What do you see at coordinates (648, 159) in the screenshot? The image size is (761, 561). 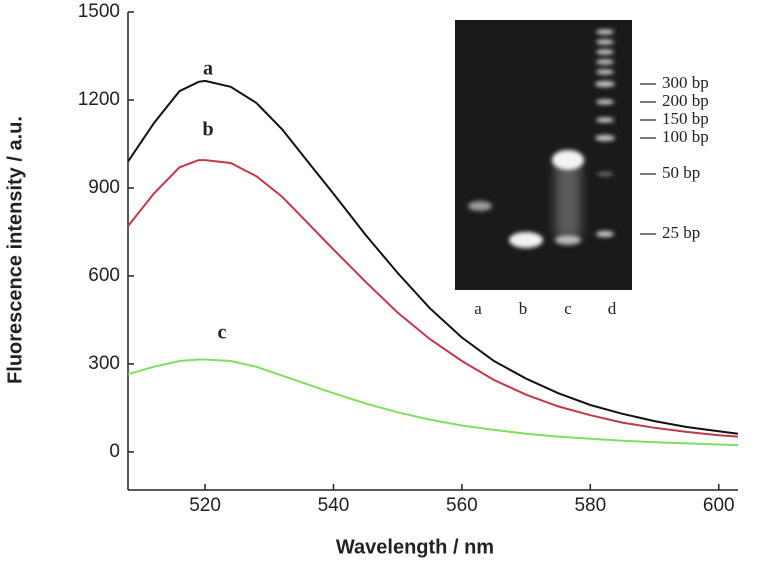 I see `marker-ticks` at bounding box center [648, 159].